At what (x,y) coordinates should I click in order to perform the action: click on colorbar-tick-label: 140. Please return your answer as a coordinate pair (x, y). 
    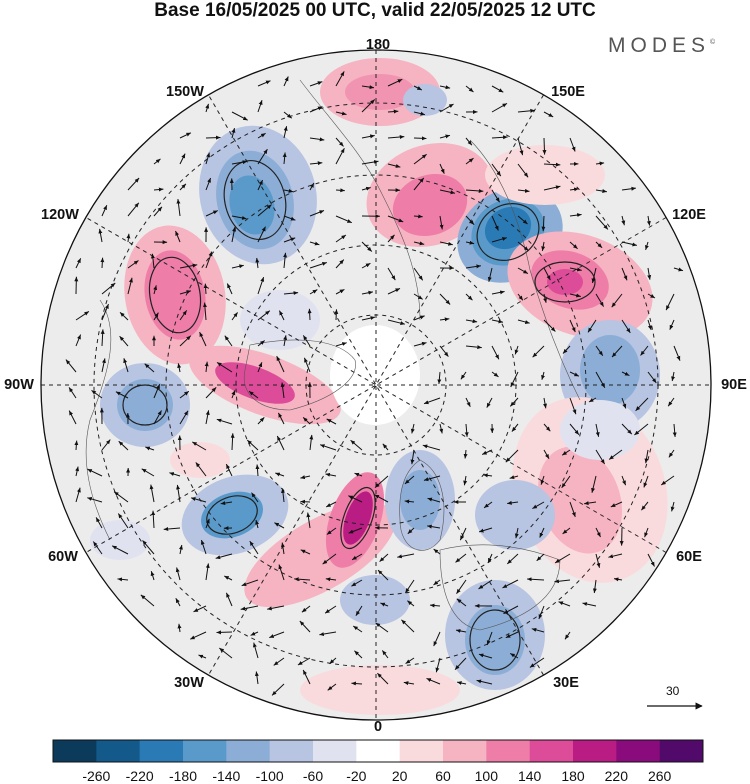
    Looking at the image, I should click on (529, 776).